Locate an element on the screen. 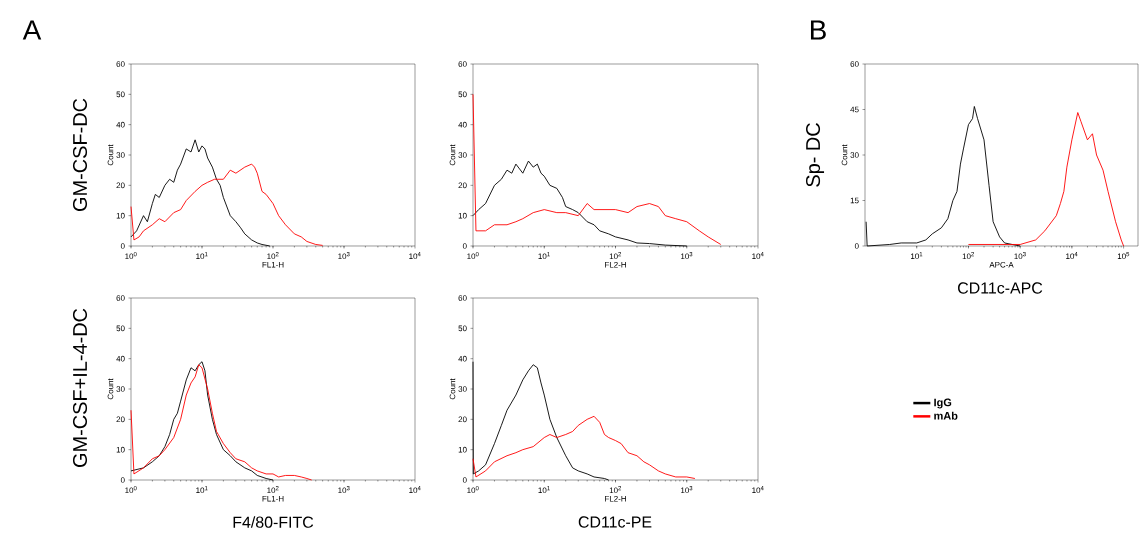 The width and height of the screenshot is (1143, 542). text: CD11c-APC is located at coordinates (1000, 288).